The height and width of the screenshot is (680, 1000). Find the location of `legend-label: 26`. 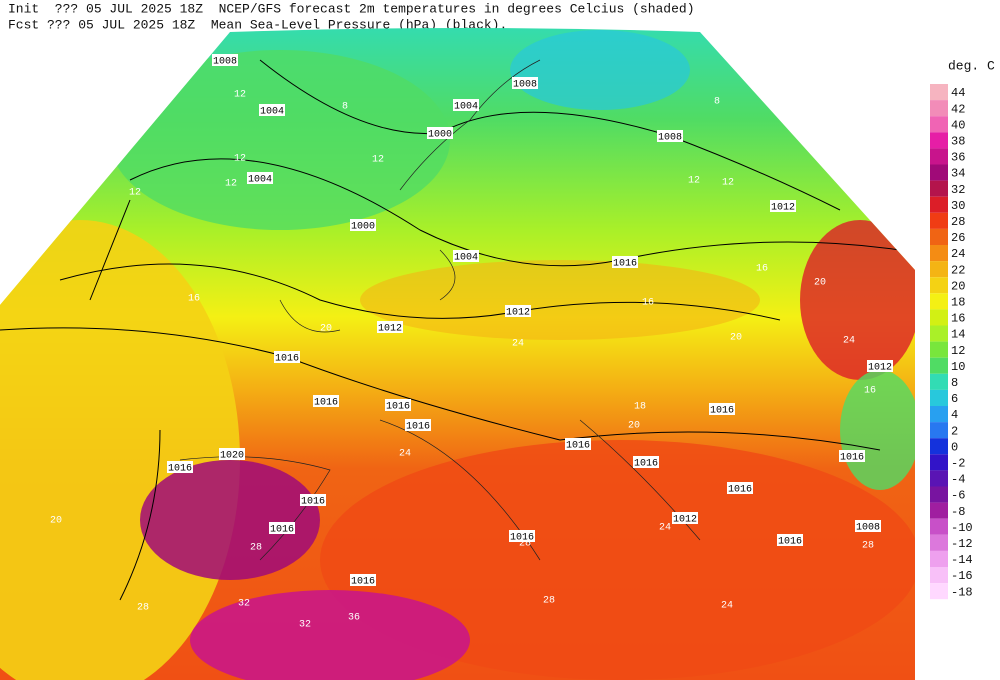

legend-label: 26 is located at coordinates (958, 238).